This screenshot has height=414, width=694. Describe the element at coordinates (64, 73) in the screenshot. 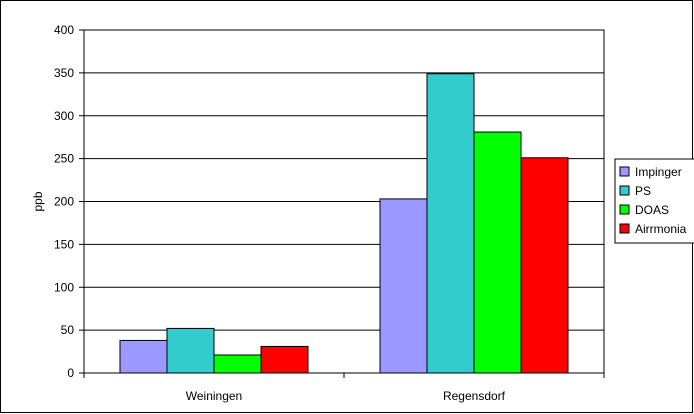

I see `y-tick-label: 350` at that location.